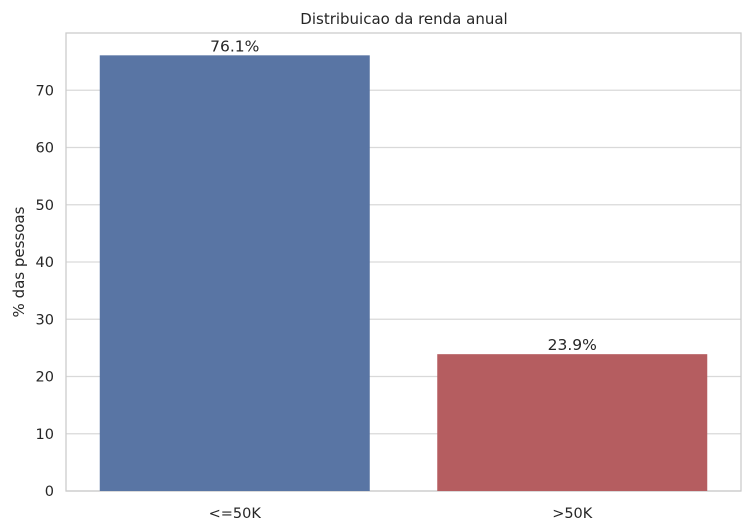  What do you see at coordinates (45, 206) in the screenshot?
I see `y-tick-label: 50` at bounding box center [45, 206].